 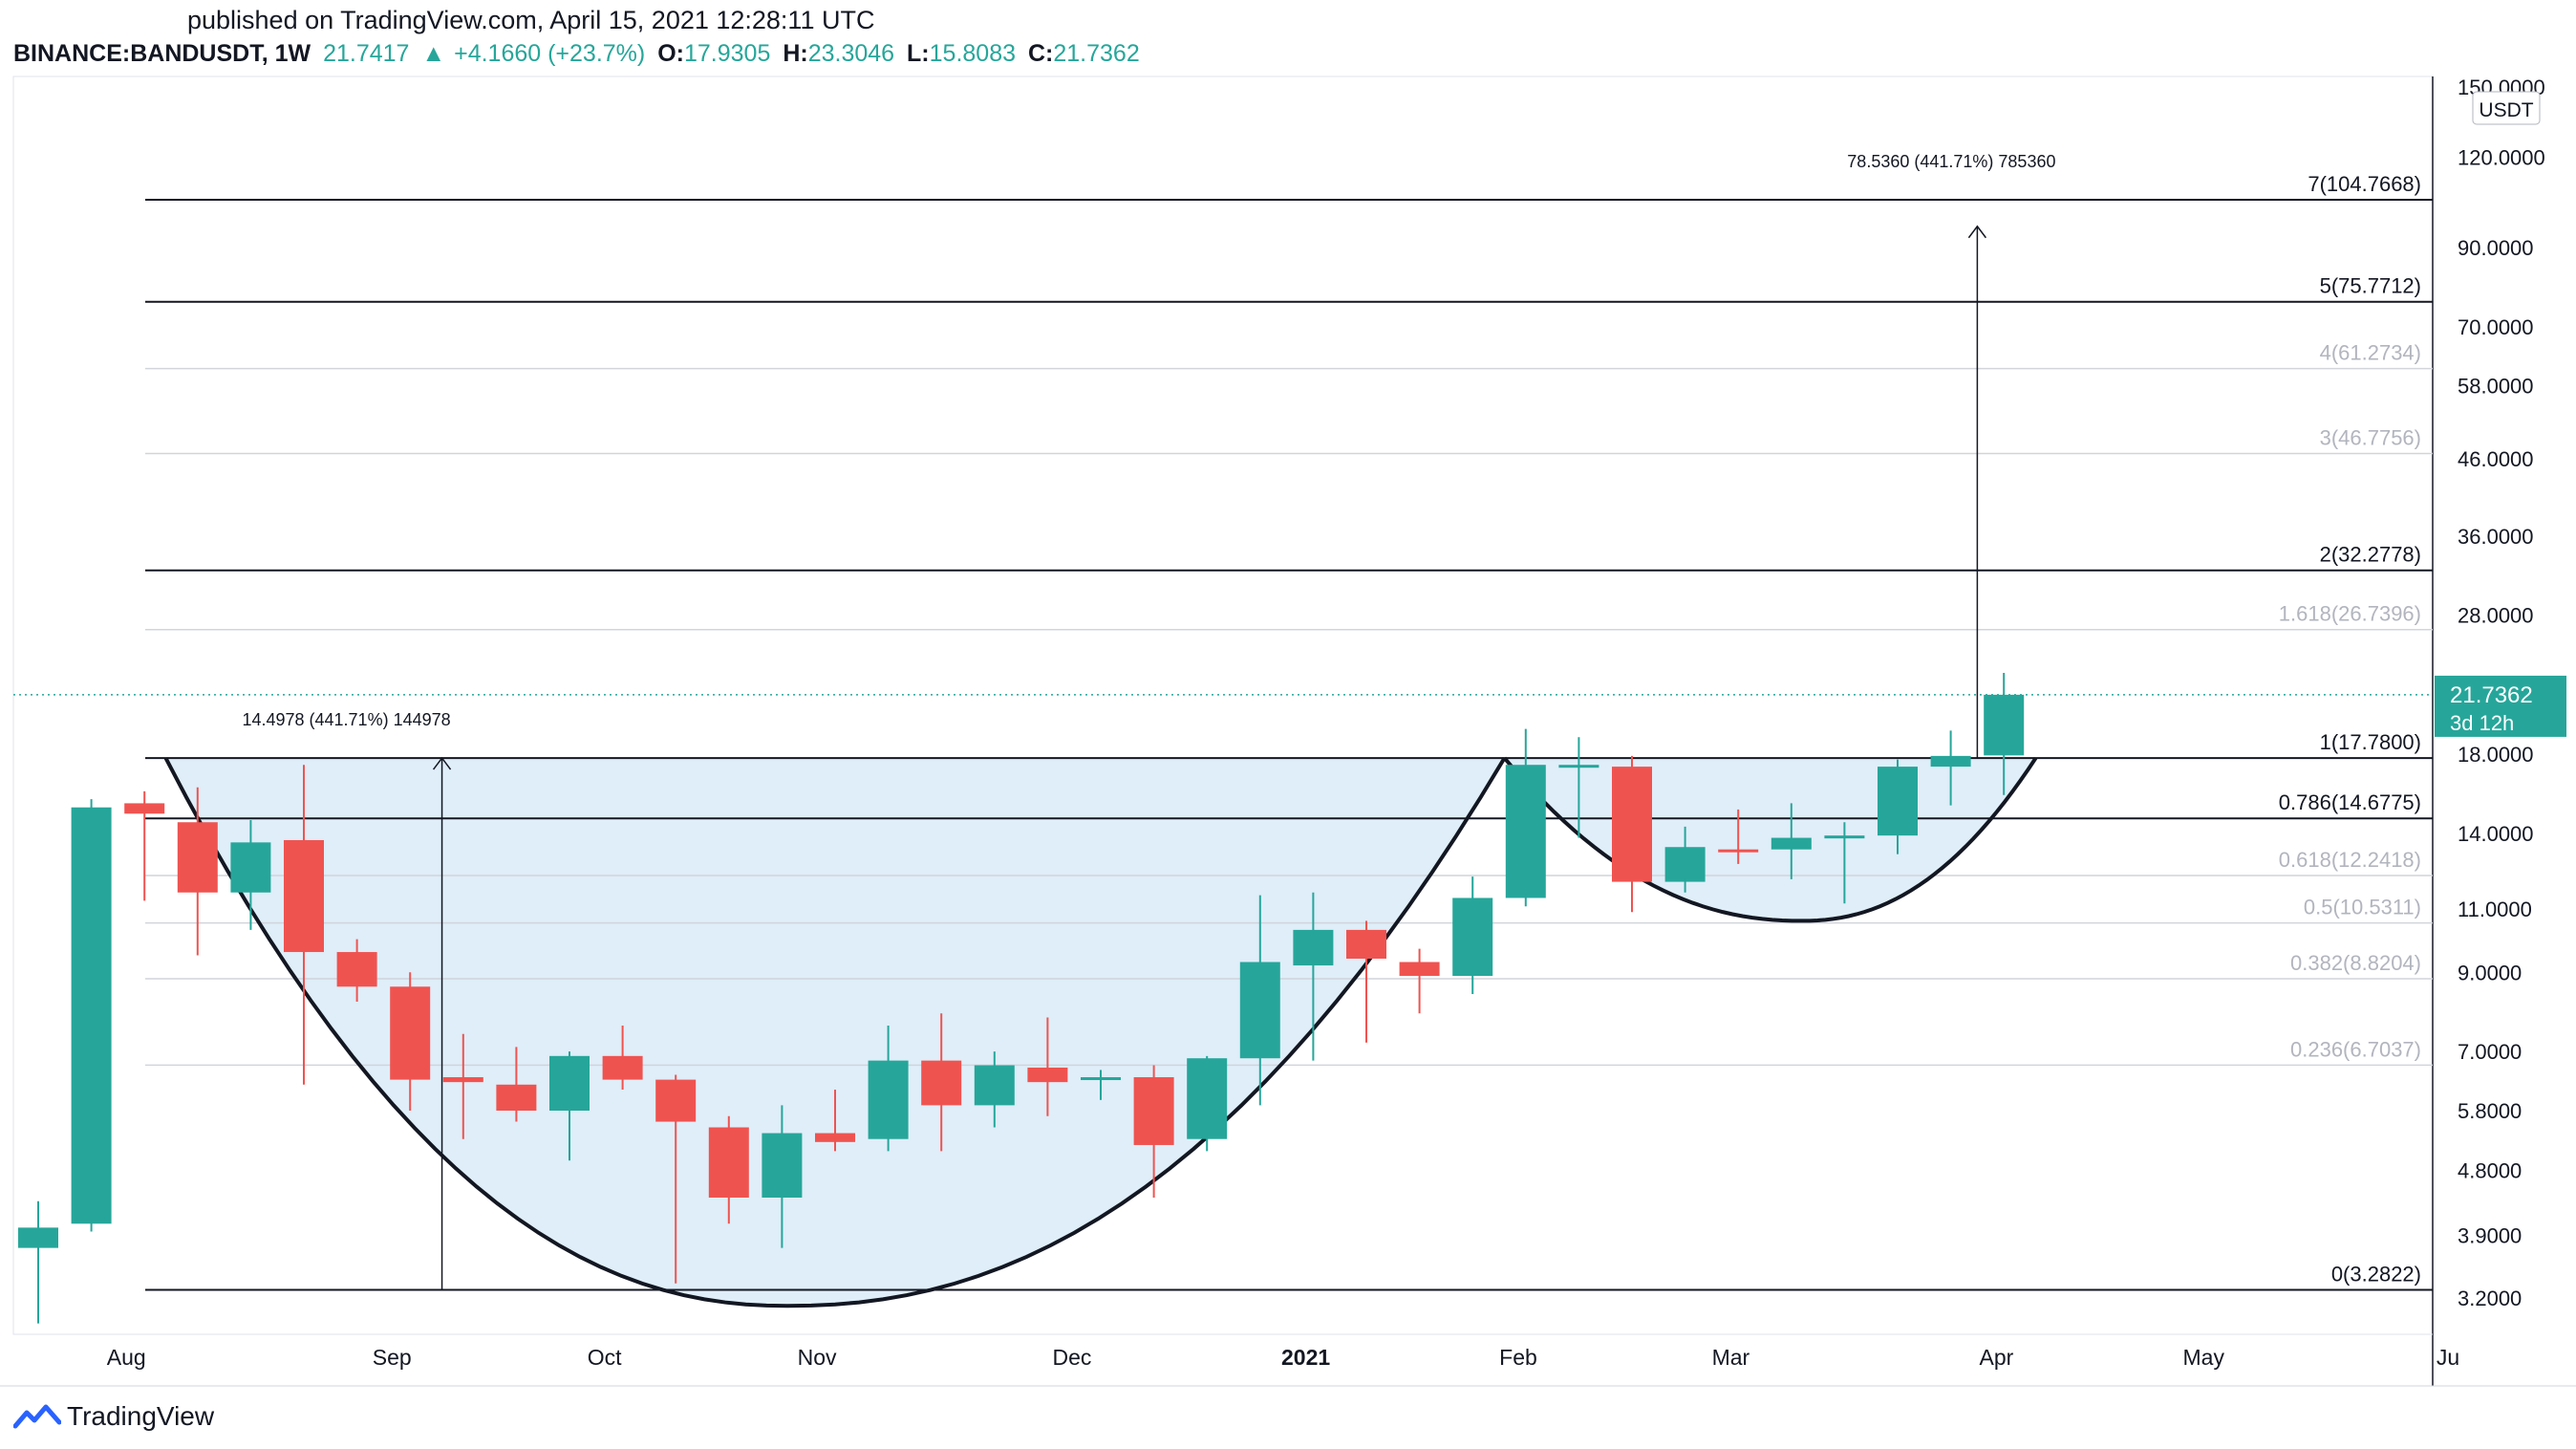 What do you see at coordinates (2355, 963) in the screenshot?
I see `fib-level-label: 0.382(8.8204)` at bounding box center [2355, 963].